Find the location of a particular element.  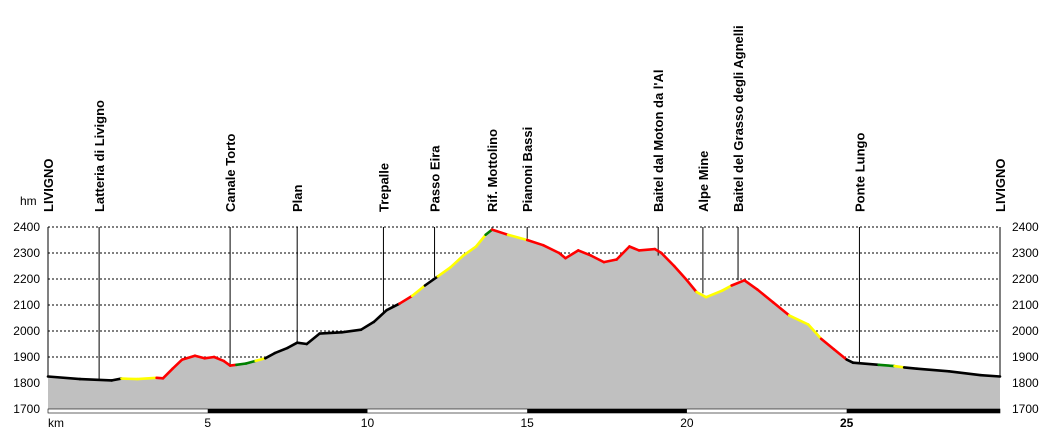

y-tick-label-right: 2000 is located at coordinates (1025, 331).